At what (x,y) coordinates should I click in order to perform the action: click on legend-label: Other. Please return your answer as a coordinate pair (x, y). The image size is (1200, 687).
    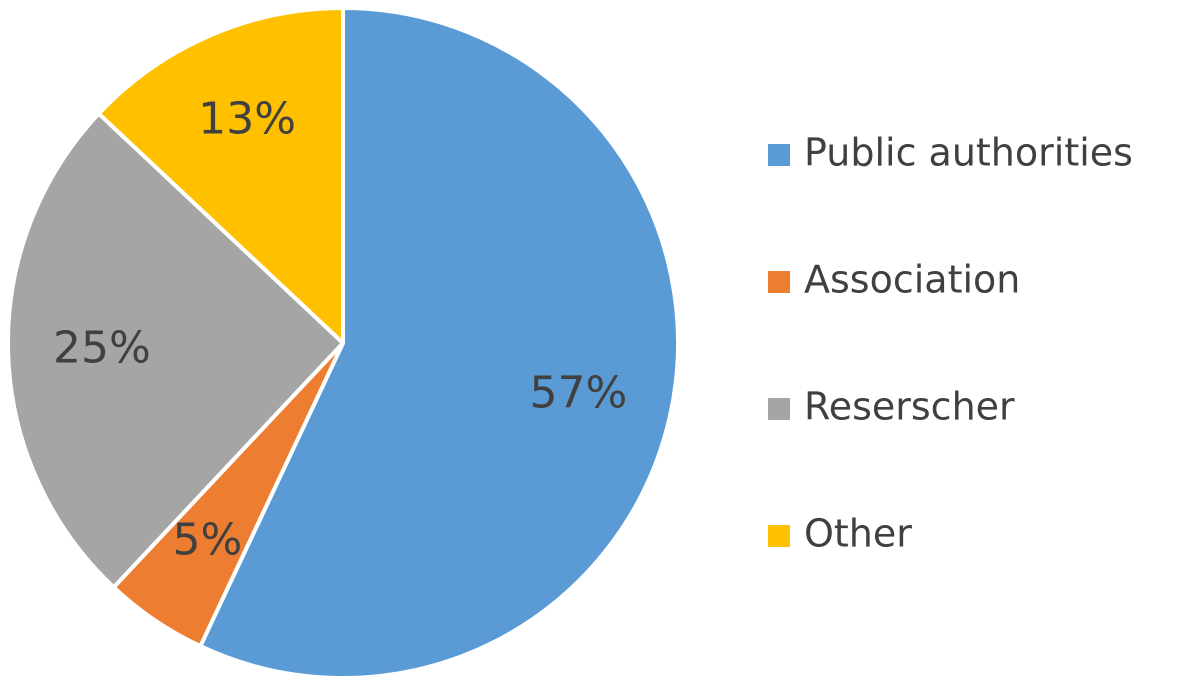
    Looking at the image, I should click on (858, 534).